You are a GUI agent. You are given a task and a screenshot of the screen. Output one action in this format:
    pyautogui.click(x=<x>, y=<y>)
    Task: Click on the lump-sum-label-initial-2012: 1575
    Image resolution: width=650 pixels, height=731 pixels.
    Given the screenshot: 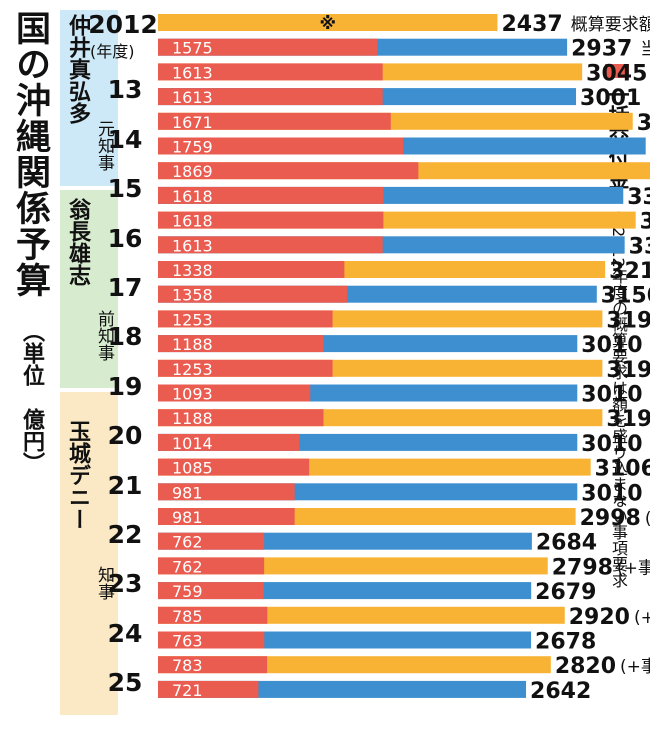 What is the action you would take?
    pyautogui.click(x=192, y=48)
    